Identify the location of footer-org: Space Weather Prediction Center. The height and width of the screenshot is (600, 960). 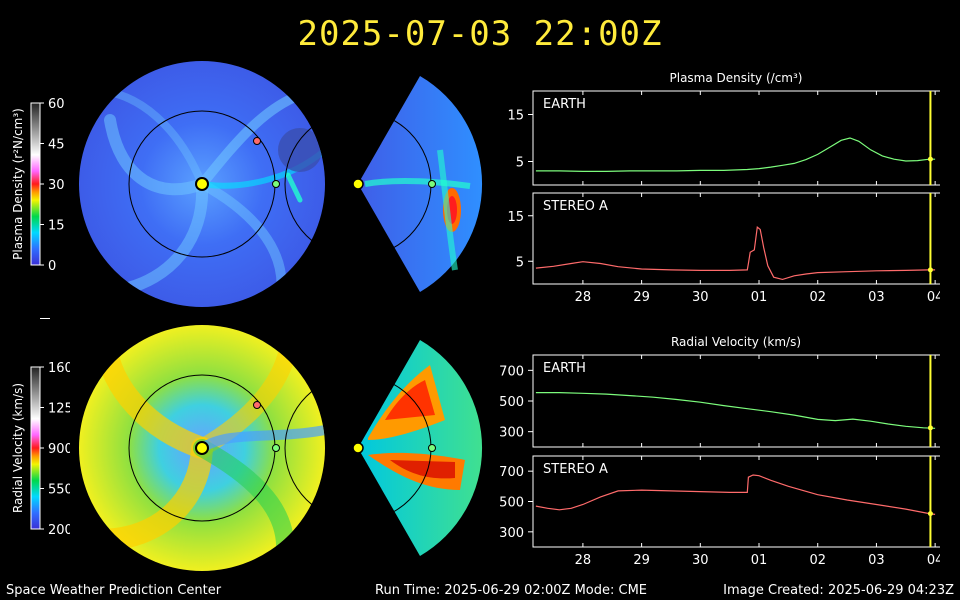
(114, 590).